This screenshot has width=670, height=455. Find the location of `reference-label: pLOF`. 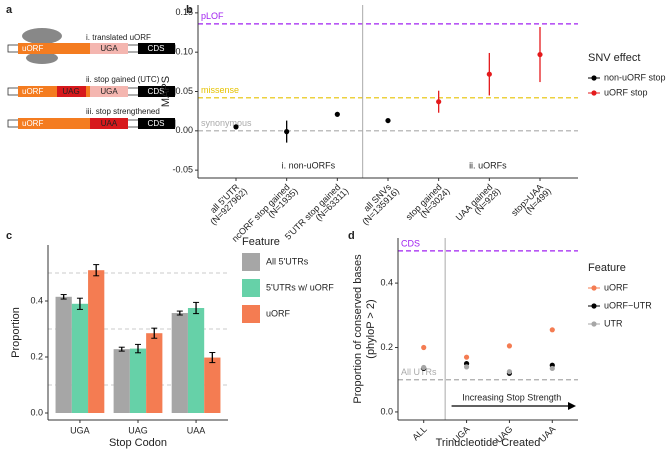

reference-label: pLOF is located at coordinates (212, 16).